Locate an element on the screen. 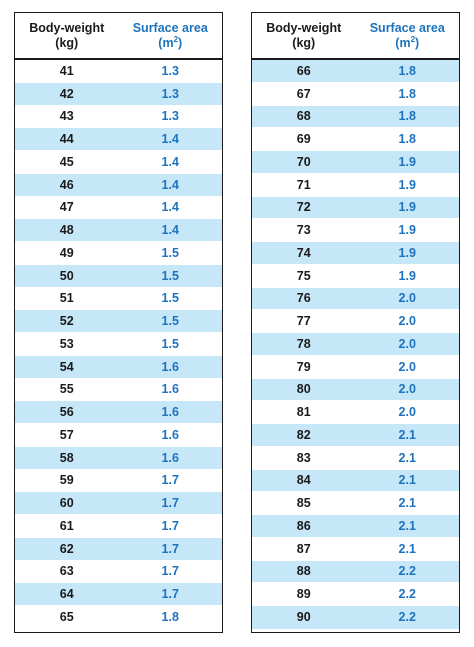 This screenshot has height=647, width=474. body-weight-cell: 80 is located at coordinates (303, 389).